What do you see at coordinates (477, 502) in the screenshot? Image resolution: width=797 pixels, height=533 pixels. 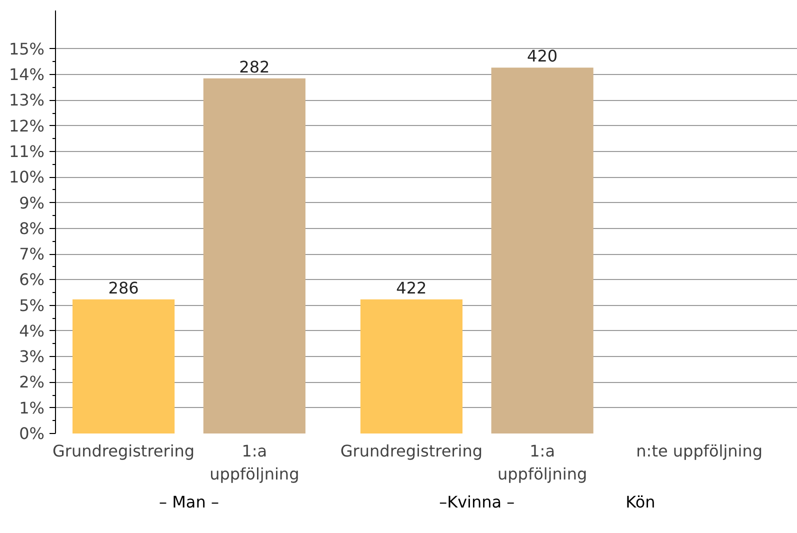 I see `text: –Kvinna –` at bounding box center [477, 502].